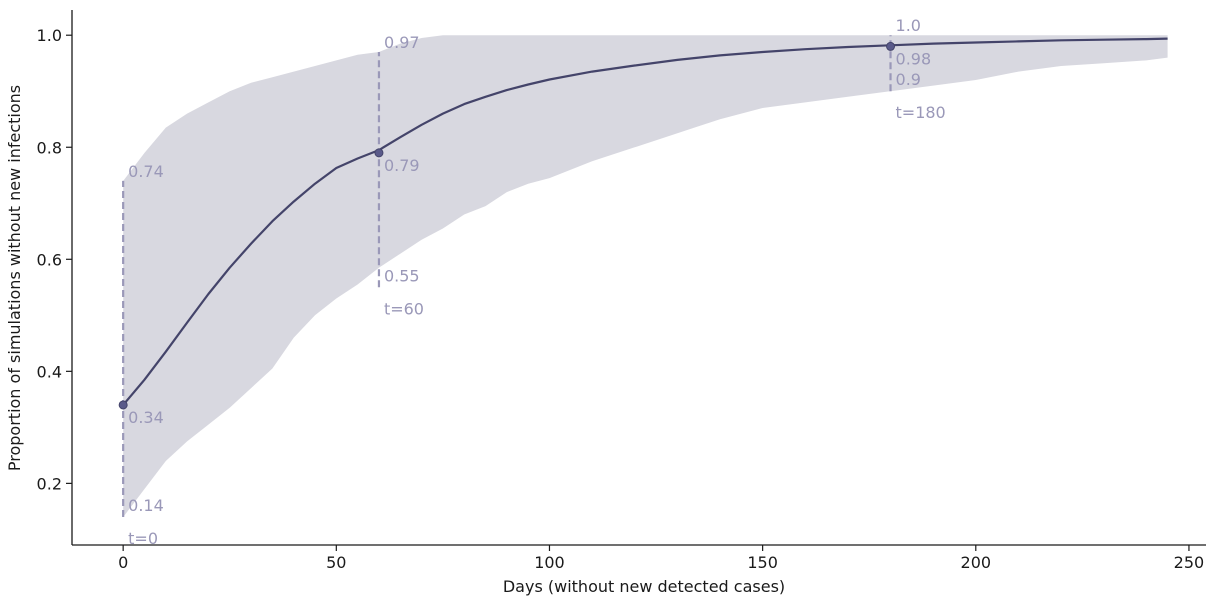  Describe the element at coordinates (49, 483) in the screenshot. I see `y-tick-label: 0.2` at that location.